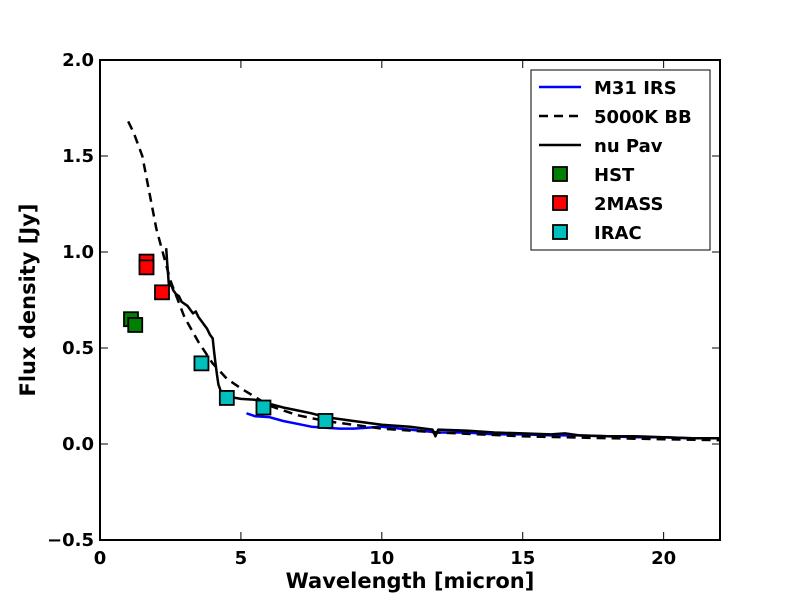  Describe the element at coordinates (560, 174) in the screenshot. I see `legend-swatch-hst` at that location.